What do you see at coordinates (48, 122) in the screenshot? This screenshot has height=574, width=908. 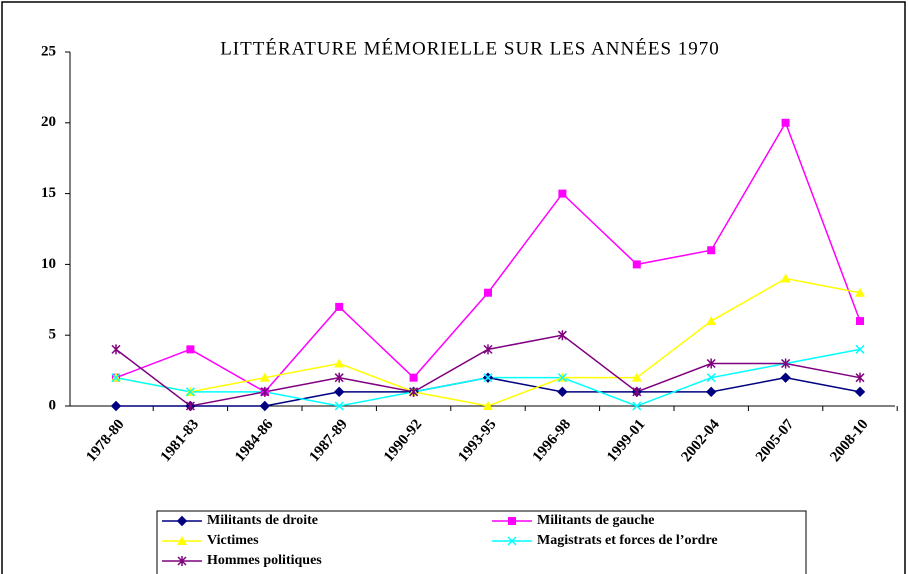 I see `y-tick-label: 20` at bounding box center [48, 122].